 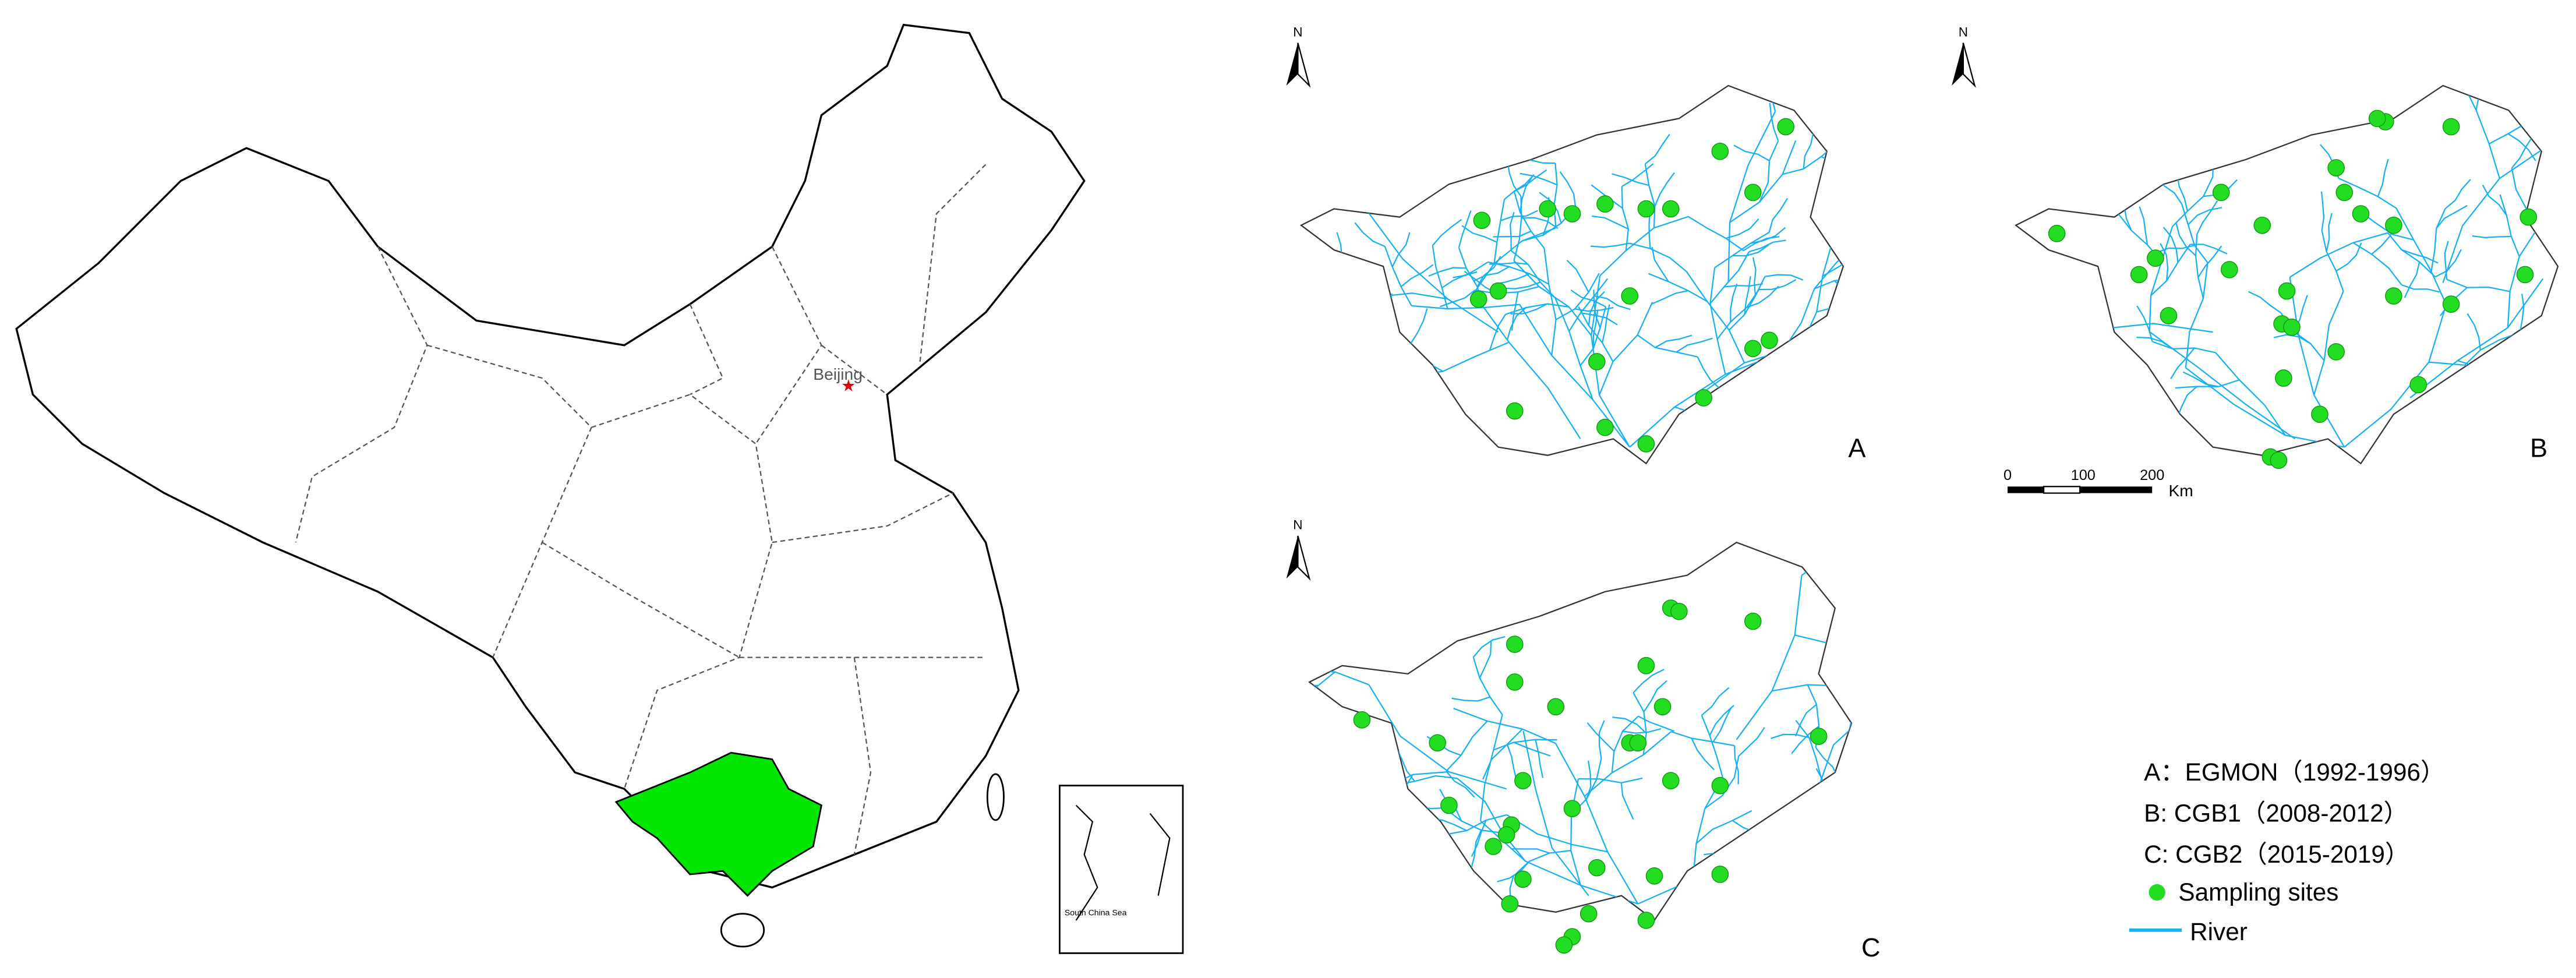 I want to click on scale-unit: Km, so click(x=2180, y=490).